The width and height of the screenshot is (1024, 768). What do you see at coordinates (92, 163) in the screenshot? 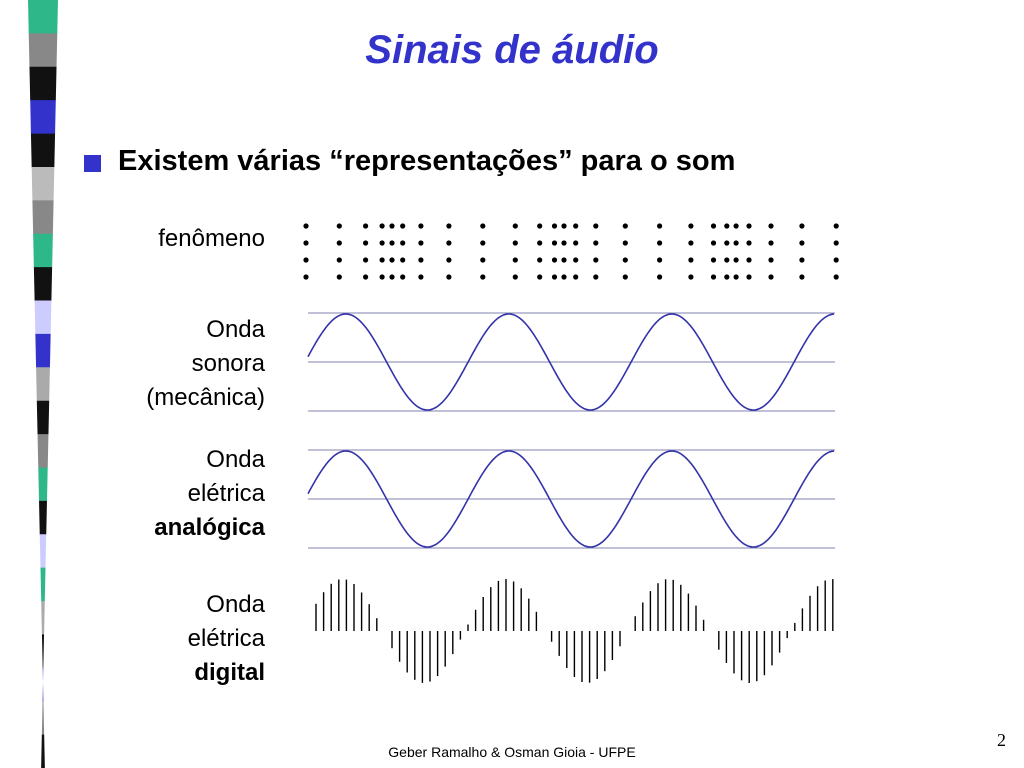
I see `bullet-square-icon` at bounding box center [92, 163].